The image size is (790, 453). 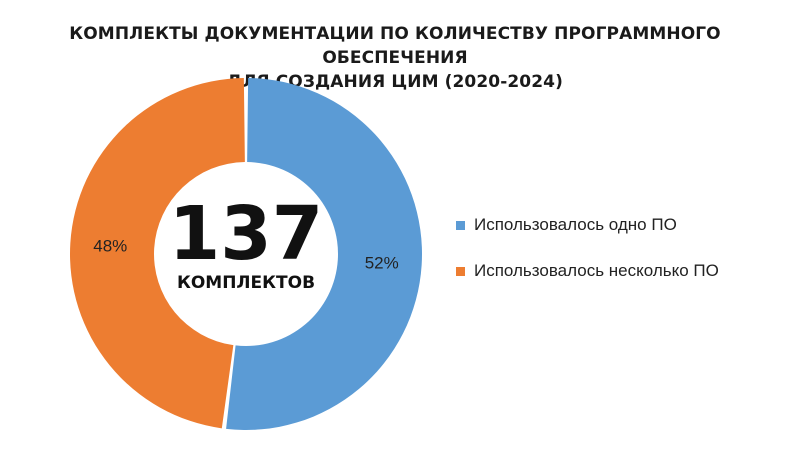 What do you see at coordinates (246, 234) in the screenshot?
I see `center-total-value: 137` at bounding box center [246, 234].